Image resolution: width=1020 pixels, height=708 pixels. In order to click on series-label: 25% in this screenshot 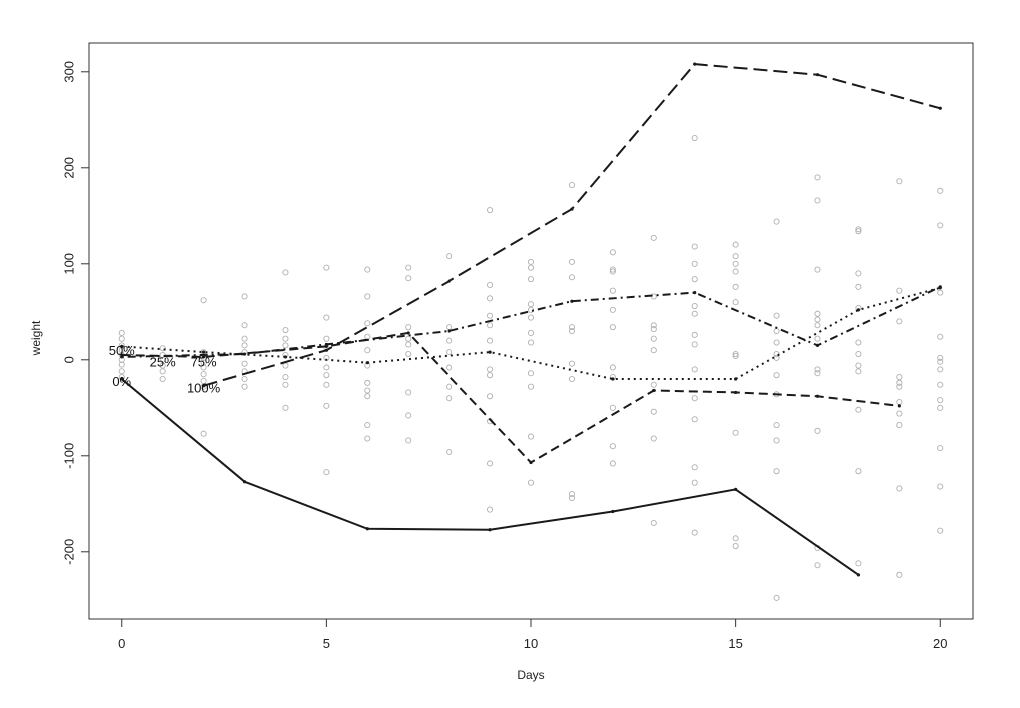, I will do `click(163, 362)`.